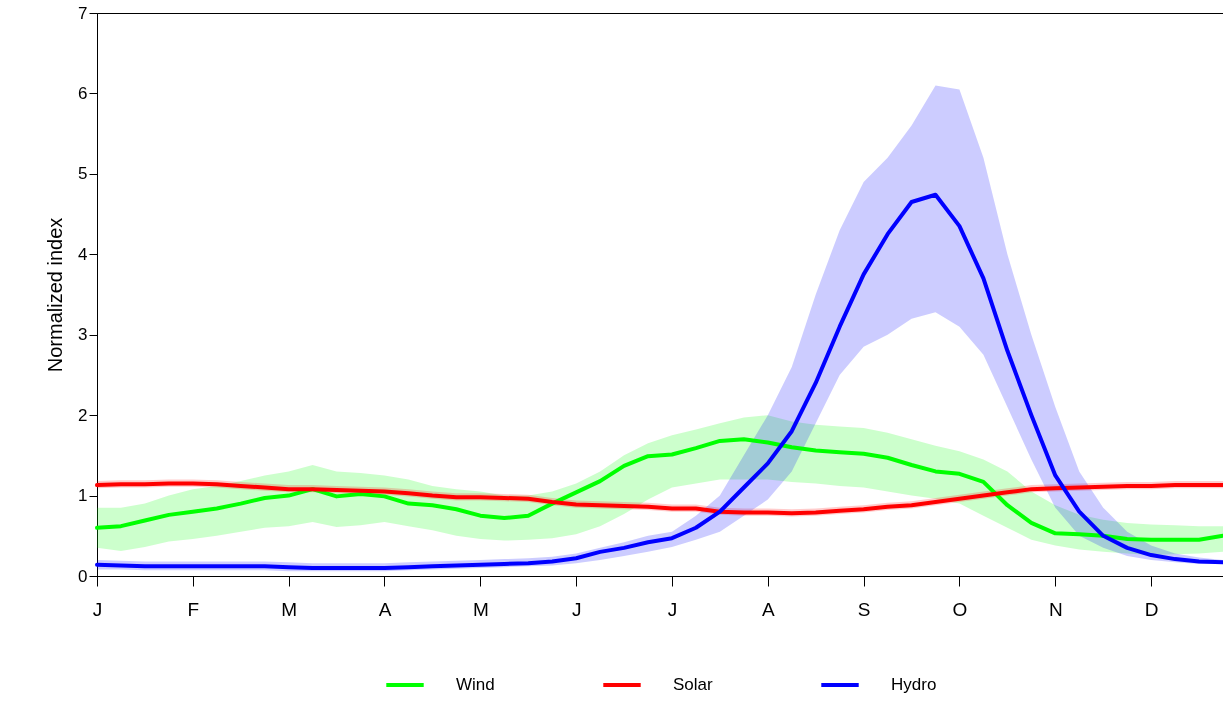  Describe the element at coordinates (1151, 609) in the screenshot. I see `x-tick-label: D` at that location.